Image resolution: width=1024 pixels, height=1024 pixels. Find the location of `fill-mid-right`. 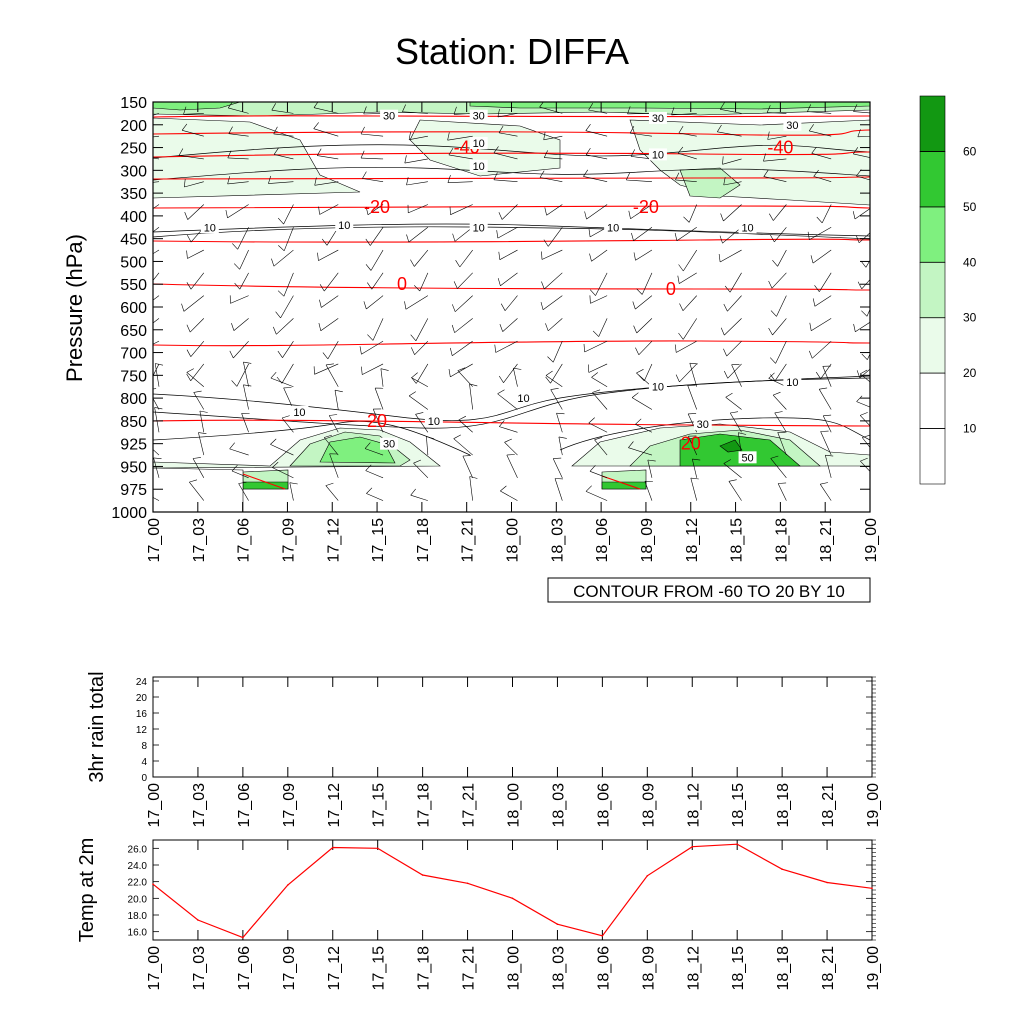

fill-mid-right is located at coordinates (749, 162).